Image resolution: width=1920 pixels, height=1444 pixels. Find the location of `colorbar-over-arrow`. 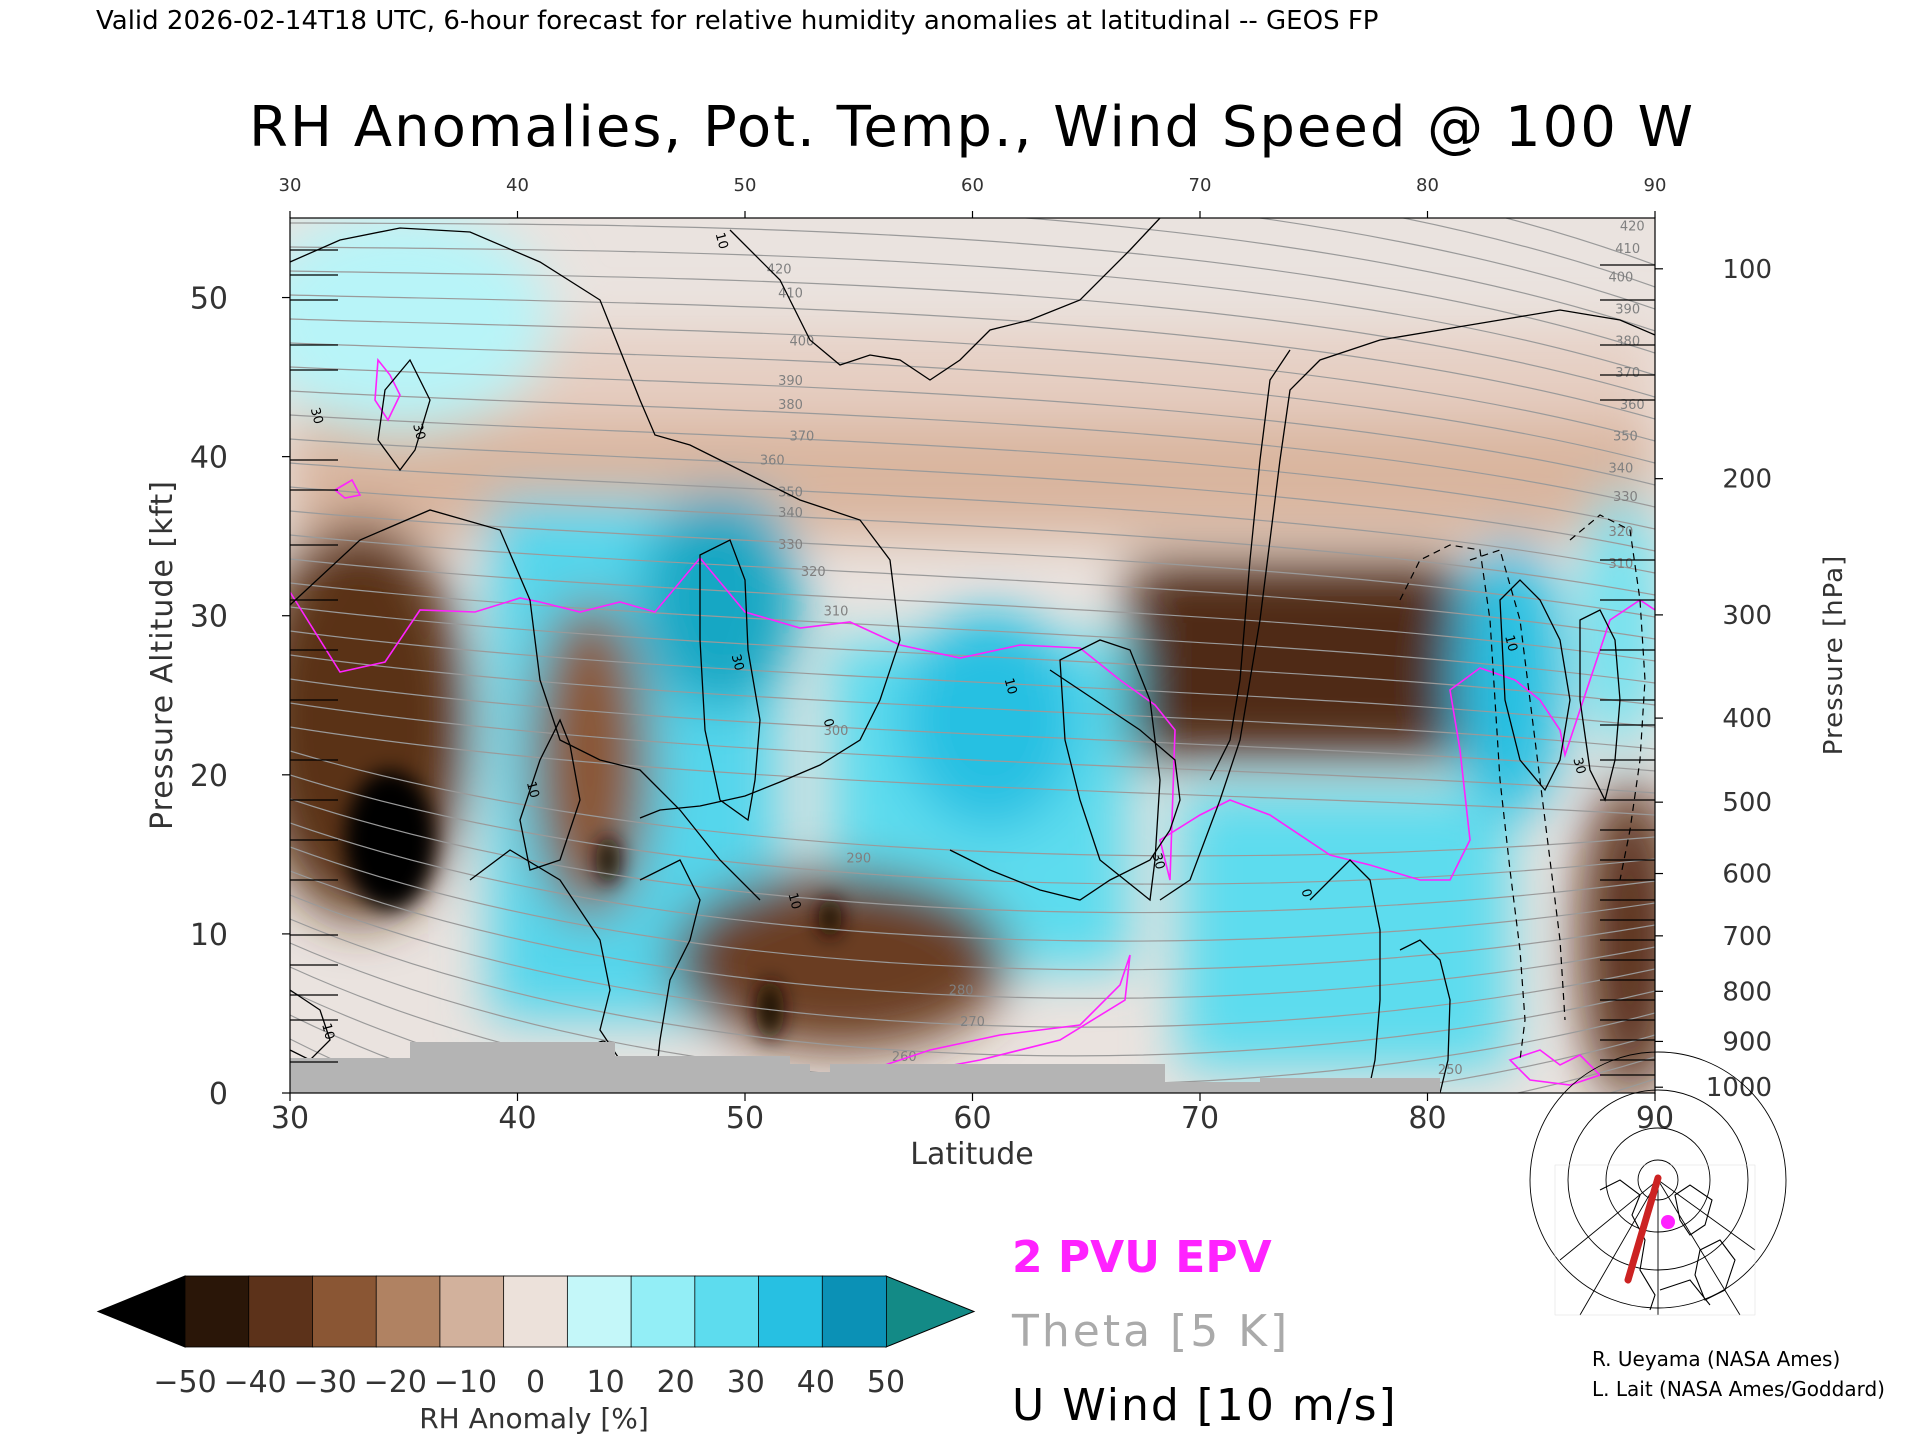

colorbar-over-arrow is located at coordinates (930, 1311).